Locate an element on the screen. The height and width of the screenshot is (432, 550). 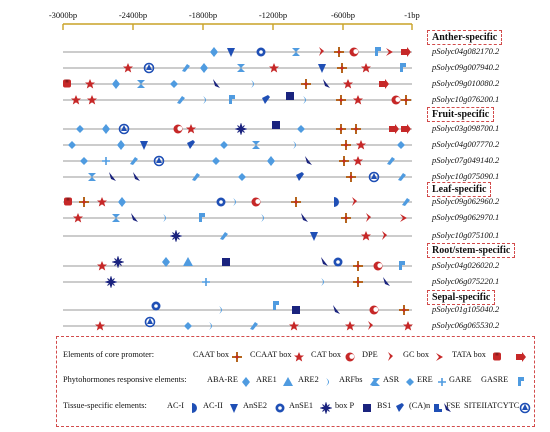
group-label-fruit: Fruit-specific is located at coordinates (461, 114).